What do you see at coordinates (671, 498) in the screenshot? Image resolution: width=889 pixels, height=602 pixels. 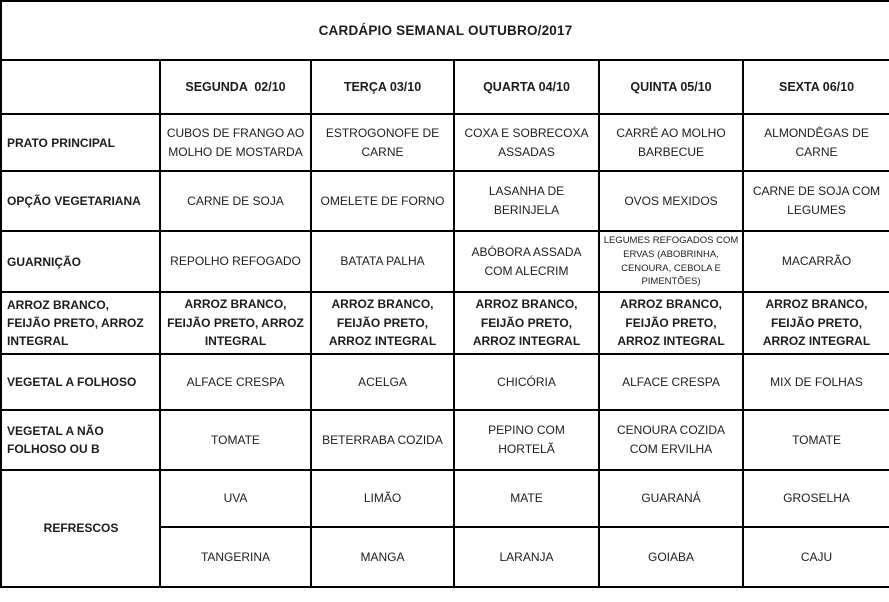 I see `menu-cell: GUARANÁ` at bounding box center [671, 498].